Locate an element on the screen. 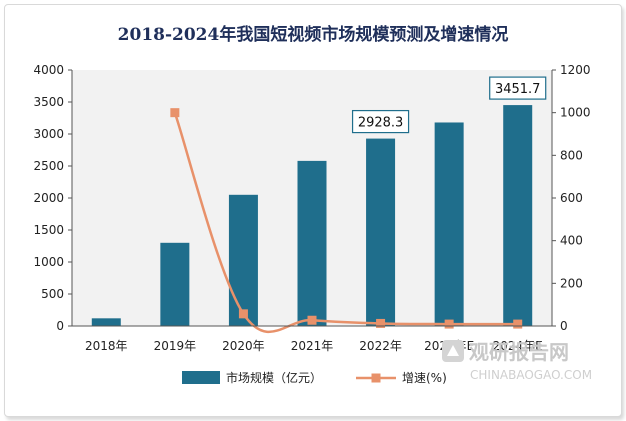 The image size is (626, 421). left-tick-label: 2500 is located at coordinates (48, 166).